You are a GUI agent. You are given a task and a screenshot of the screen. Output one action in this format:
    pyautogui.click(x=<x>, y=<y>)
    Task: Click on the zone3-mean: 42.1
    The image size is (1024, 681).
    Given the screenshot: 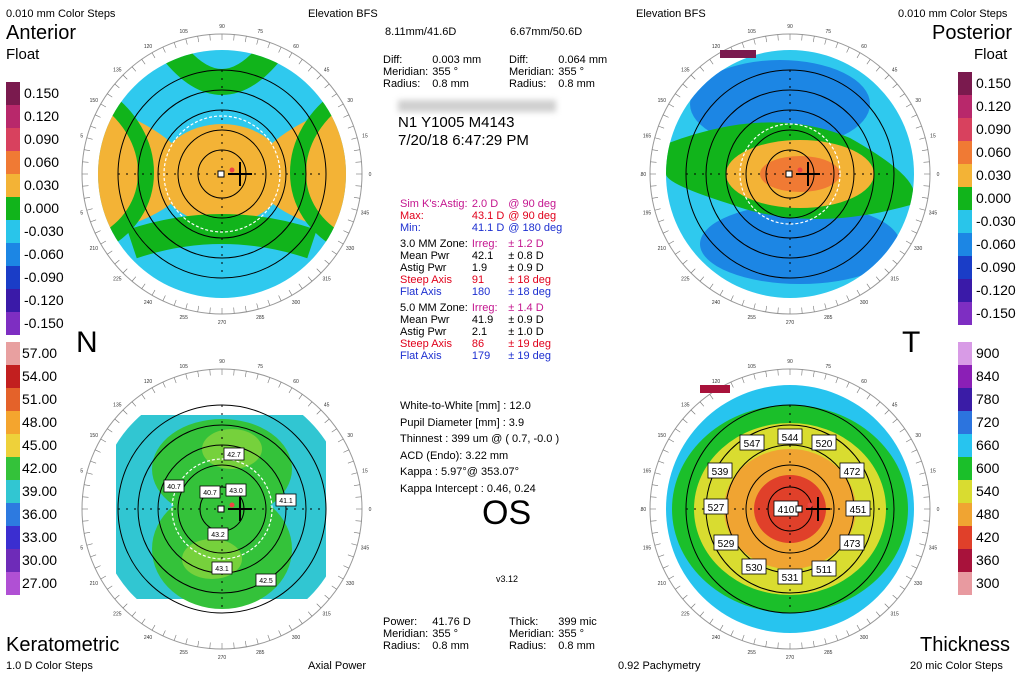 What is the action you would take?
    pyautogui.click(x=482, y=256)
    